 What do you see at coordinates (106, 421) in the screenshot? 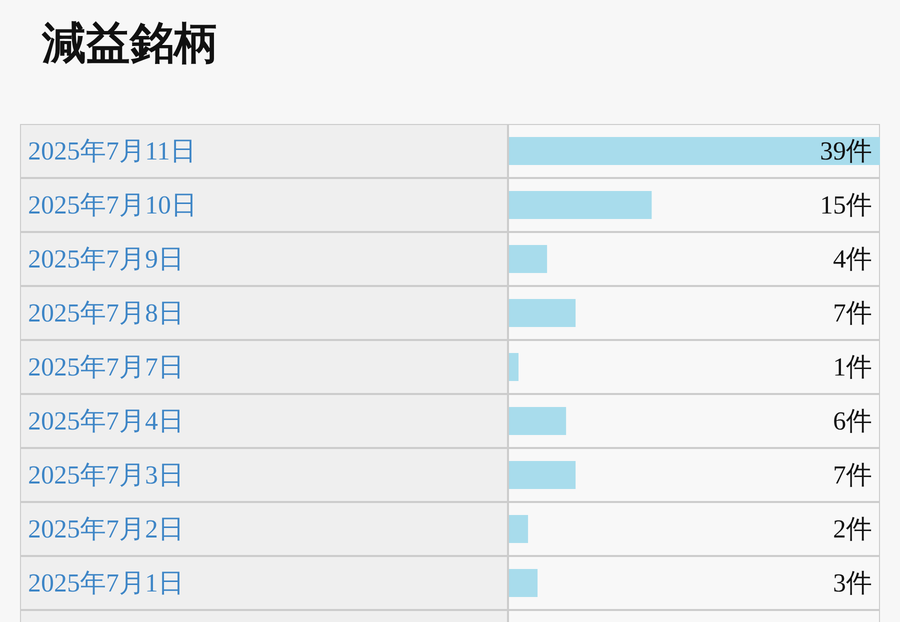
I see `y-tick-label: 2025年7月4日` at bounding box center [106, 421].